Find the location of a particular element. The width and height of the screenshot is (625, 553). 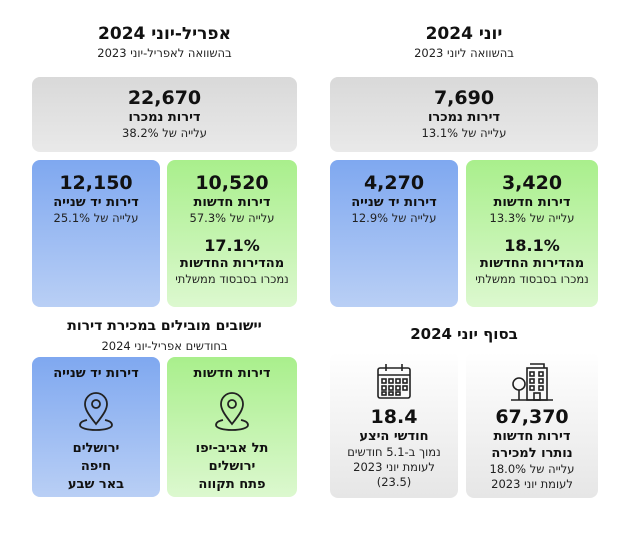

supply-sub-1: נמוך ב-5.1 חודשים is located at coordinates (394, 452).